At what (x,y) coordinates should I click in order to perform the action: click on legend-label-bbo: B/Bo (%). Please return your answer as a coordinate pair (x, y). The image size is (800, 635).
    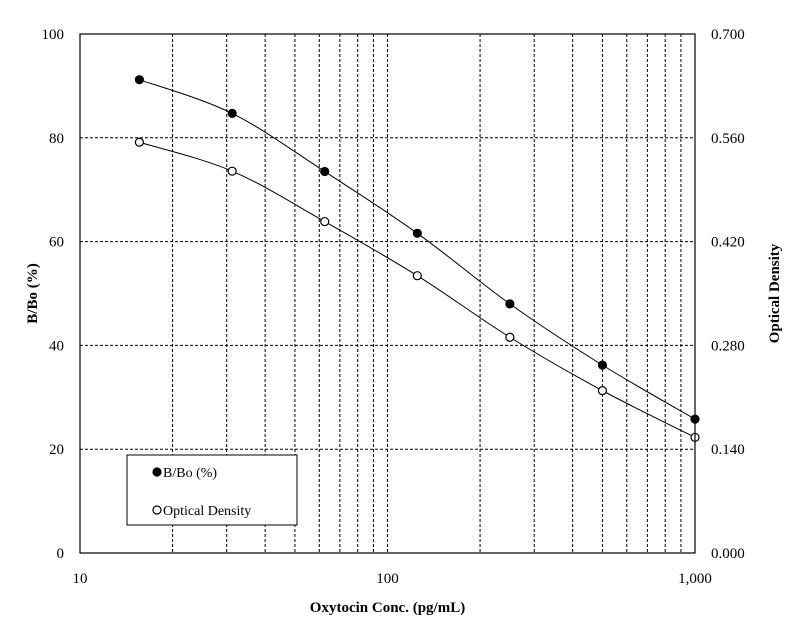
    Looking at the image, I should click on (190, 473).